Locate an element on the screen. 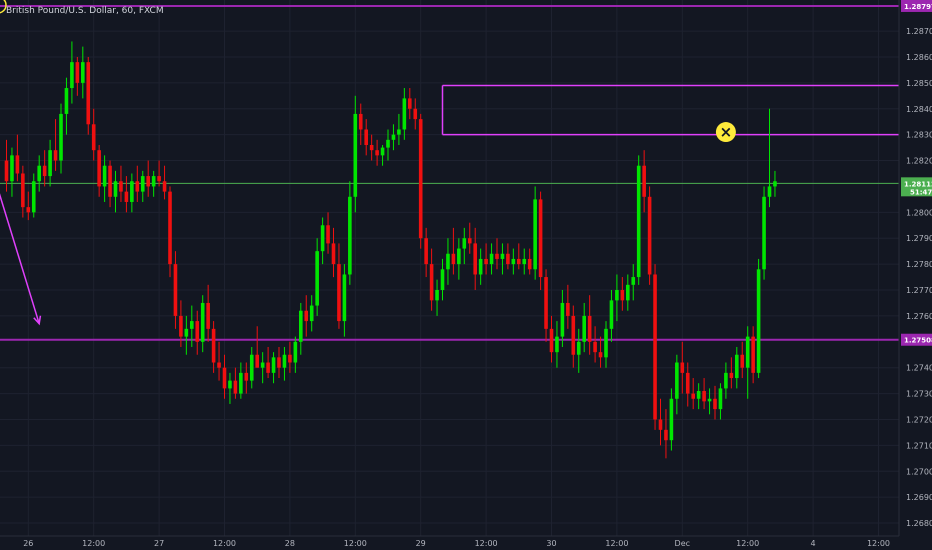  arrow-head-icon is located at coordinates (37, 320).